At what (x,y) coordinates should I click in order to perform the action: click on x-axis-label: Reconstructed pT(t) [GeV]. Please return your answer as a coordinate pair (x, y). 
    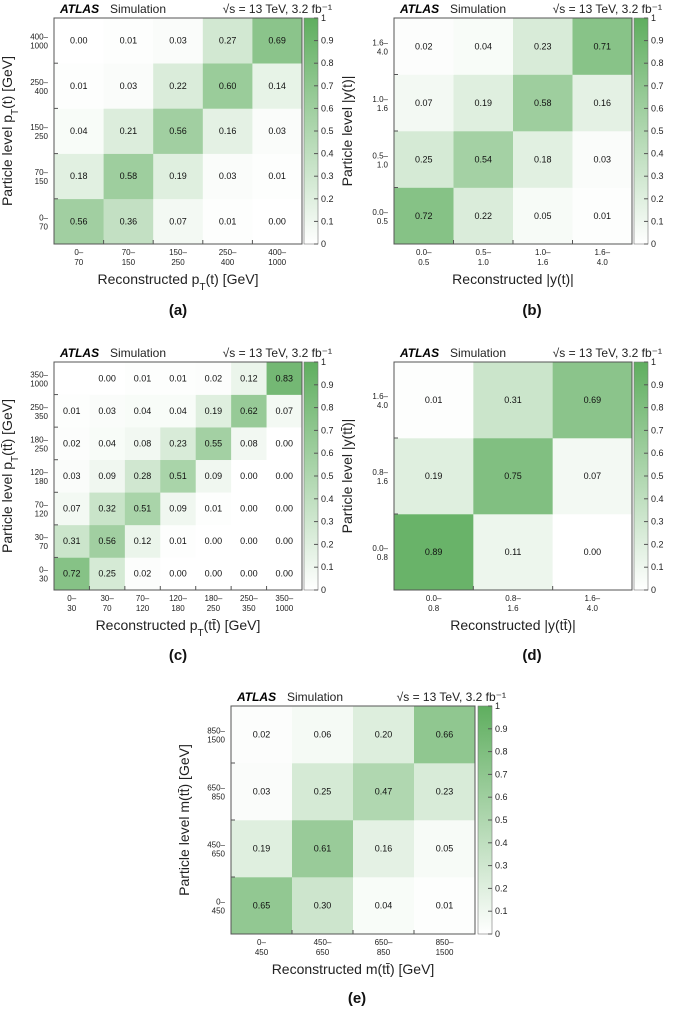
    Looking at the image, I should click on (178, 282).